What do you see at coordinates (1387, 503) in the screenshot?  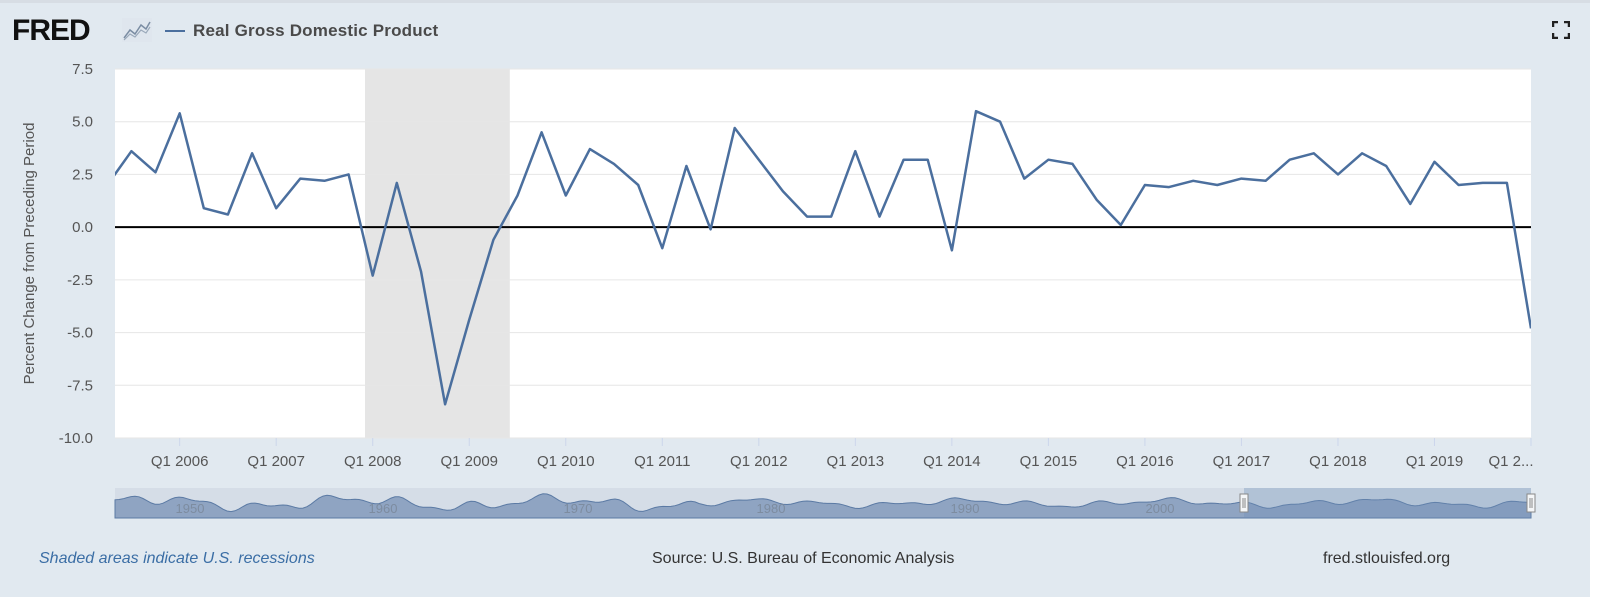 I see `navigator-selected-range` at bounding box center [1387, 503].